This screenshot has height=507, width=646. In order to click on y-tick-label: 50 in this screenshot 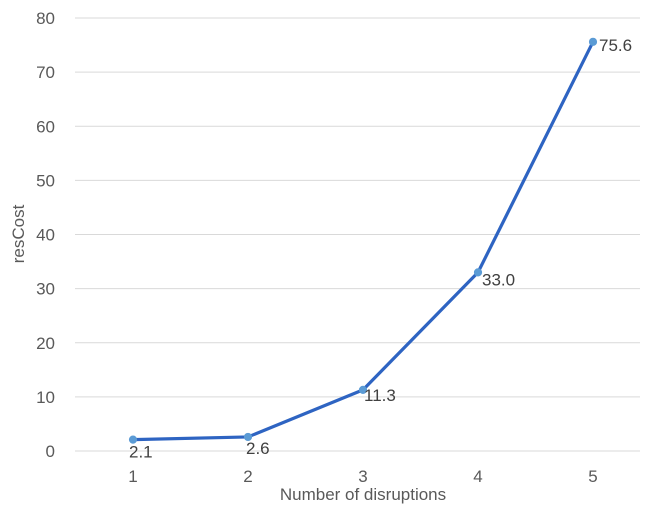, I will do `click(45, 180)`.